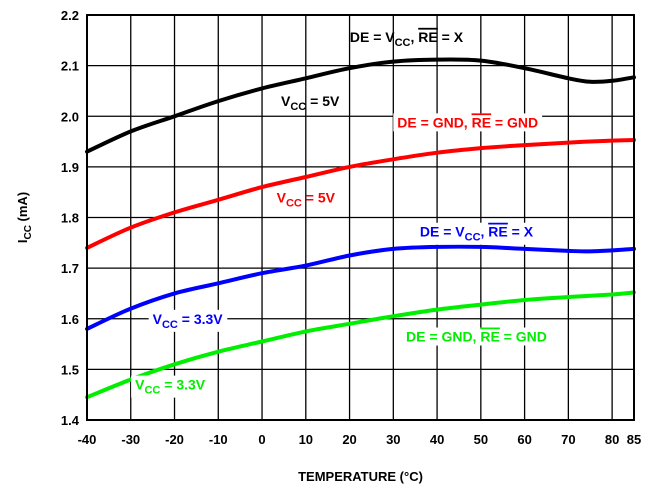 This screenshot has height=489, width=649. Describe the element at coordinates (130, 439) in the screenshot. I see `x-tick-label: -30` at that location.